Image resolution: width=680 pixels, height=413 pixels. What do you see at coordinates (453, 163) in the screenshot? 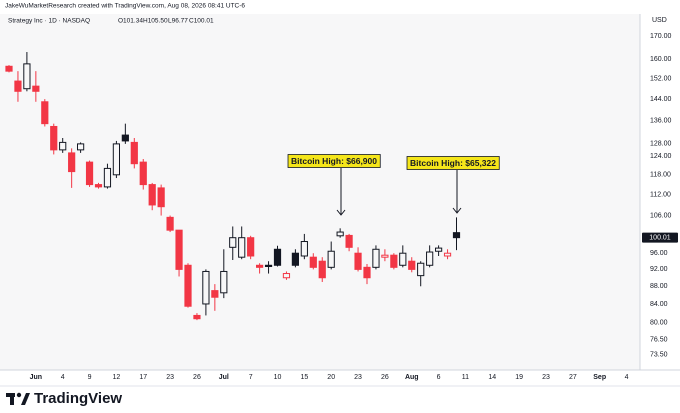
I see `annotation-text: Bitcoin High: $65,322` at bounding box center [453, 163].